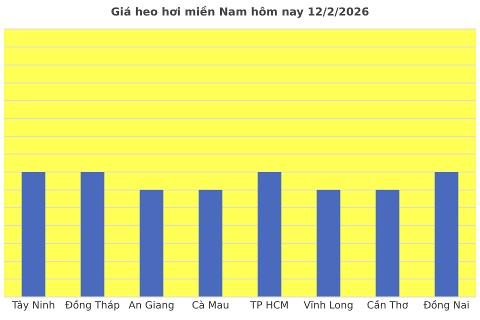  What do you see at coordinates (240, 11) in the screenshot?
I see `chart-title: Giá heo hơi miền Nam hôm nay 12/2/2026` at bounding box center [240, 11].